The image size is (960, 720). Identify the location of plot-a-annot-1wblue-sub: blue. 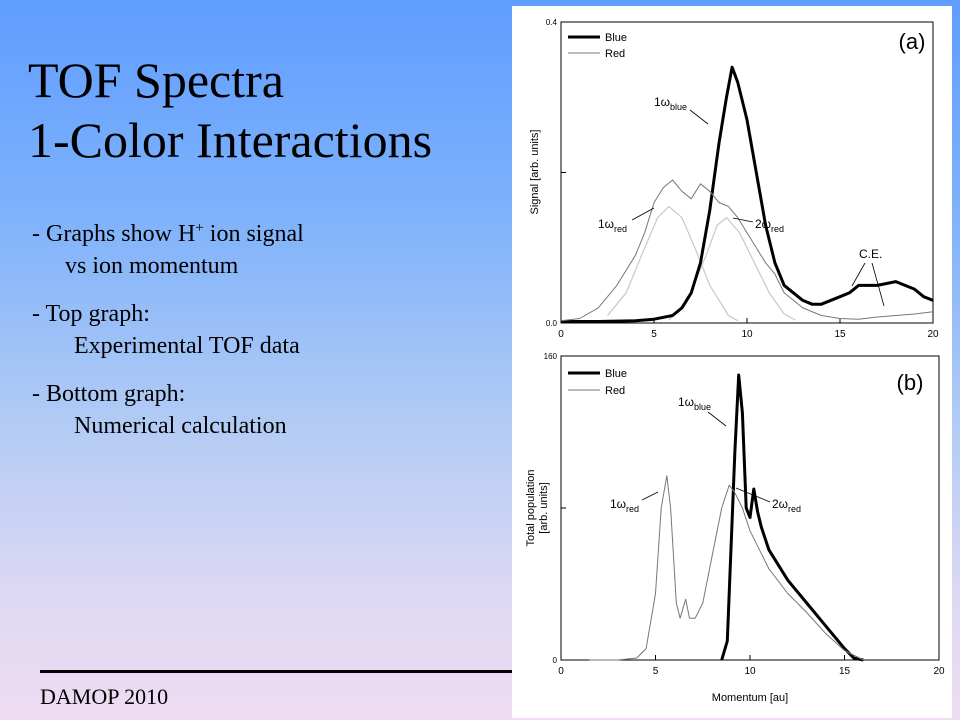
(678, 107).